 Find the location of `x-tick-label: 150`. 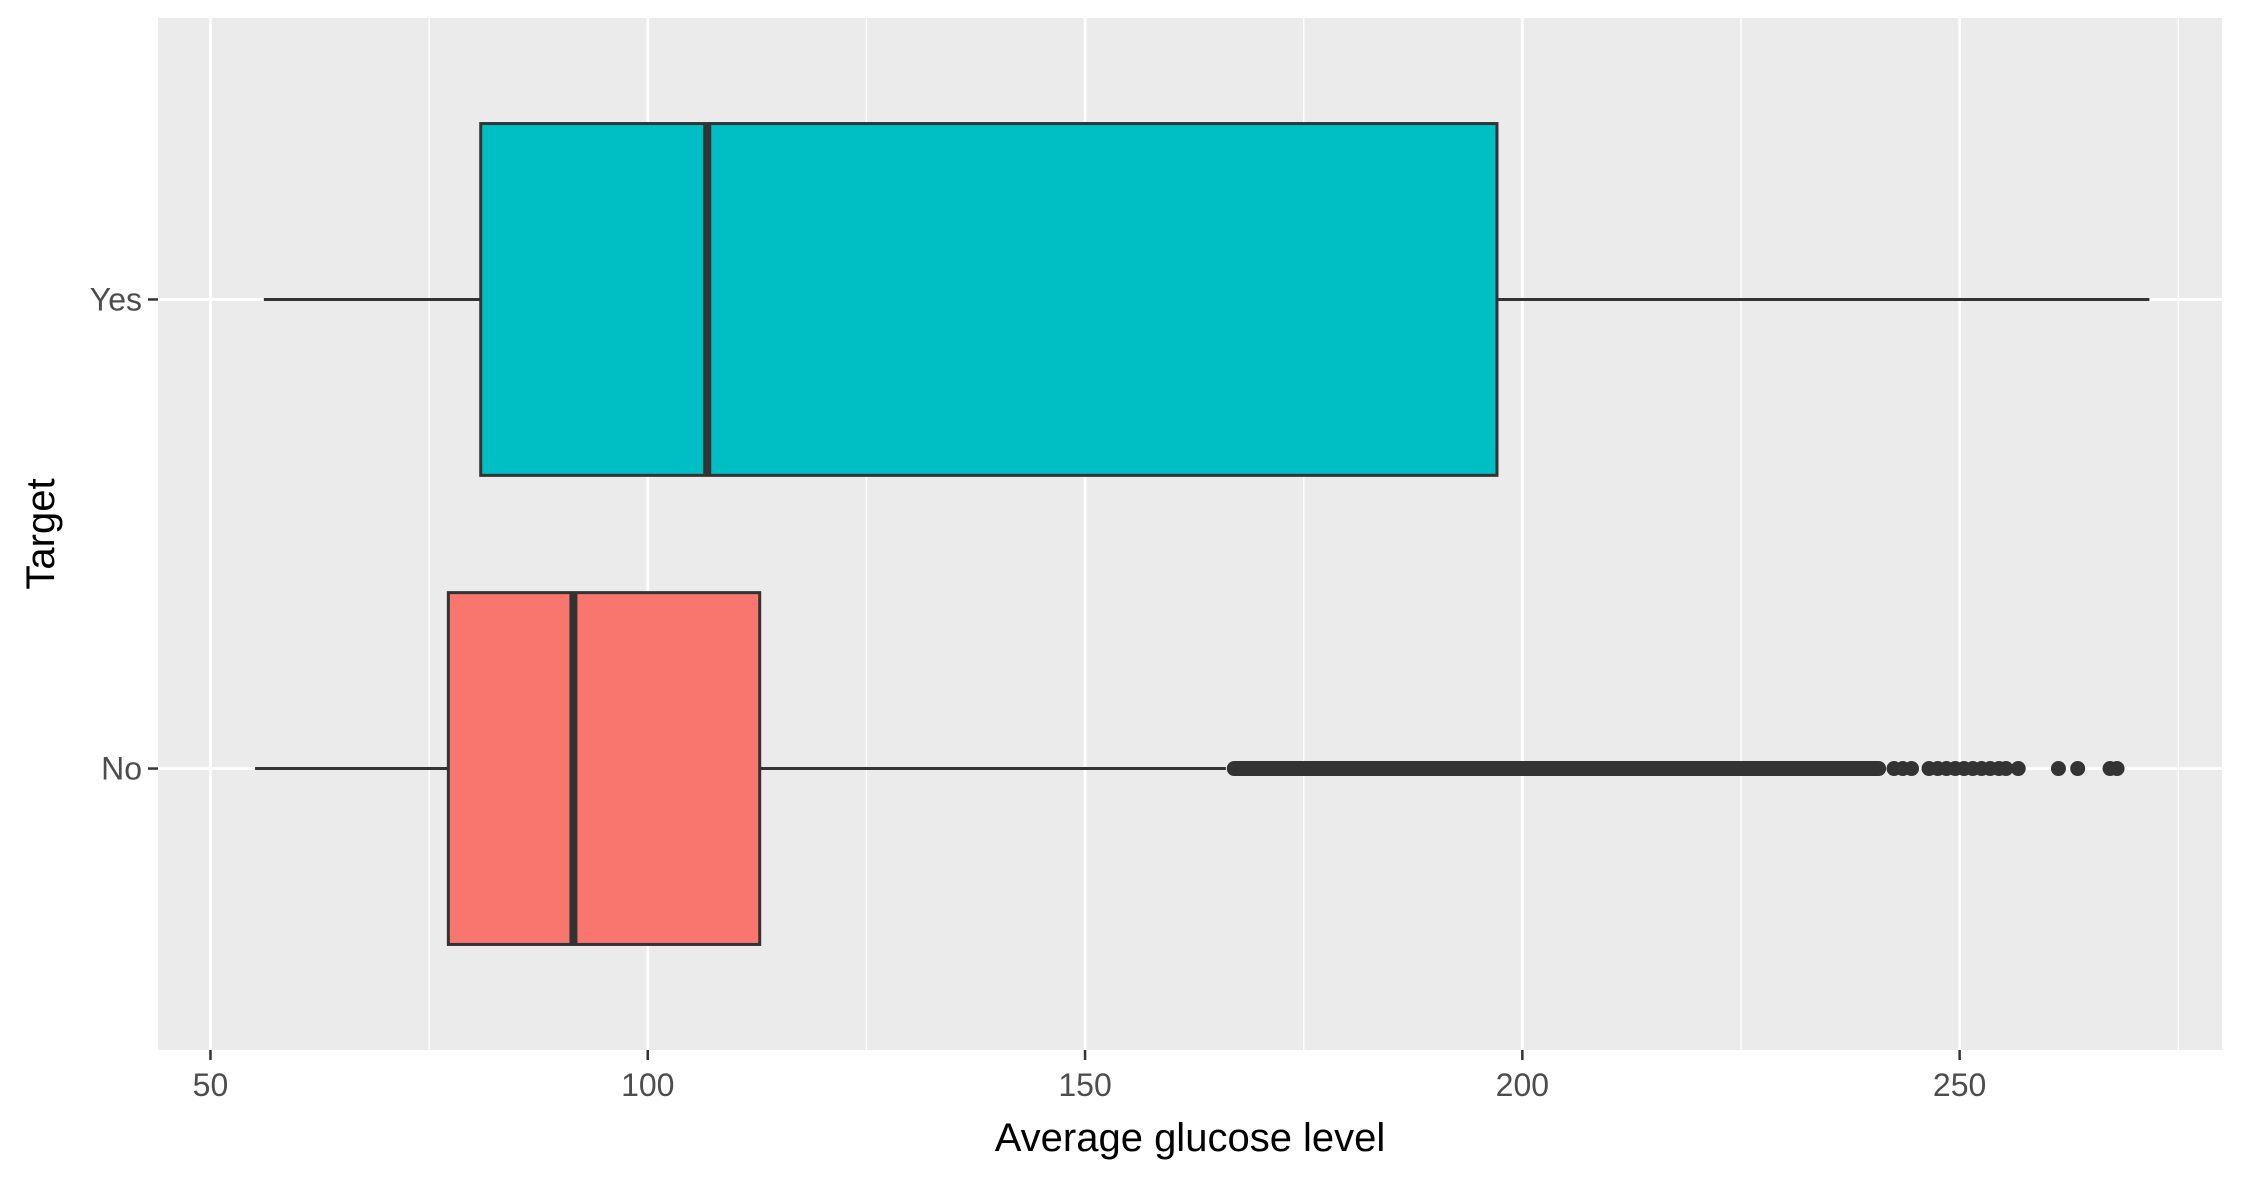

x-tick-label: 150 is located at coordinates (1084, 1085).